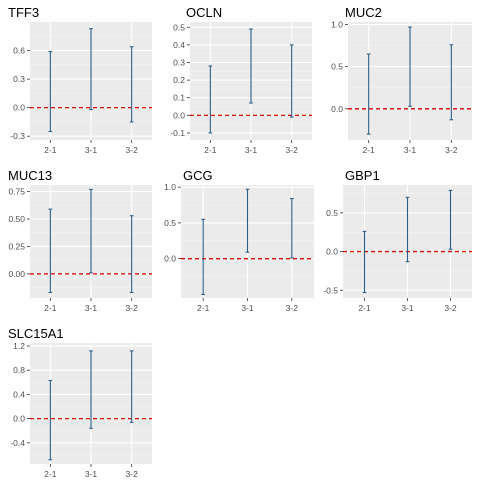 This screenshot has width=480, height=485. I want to click on panel-title: GCG, so click(198, 175).